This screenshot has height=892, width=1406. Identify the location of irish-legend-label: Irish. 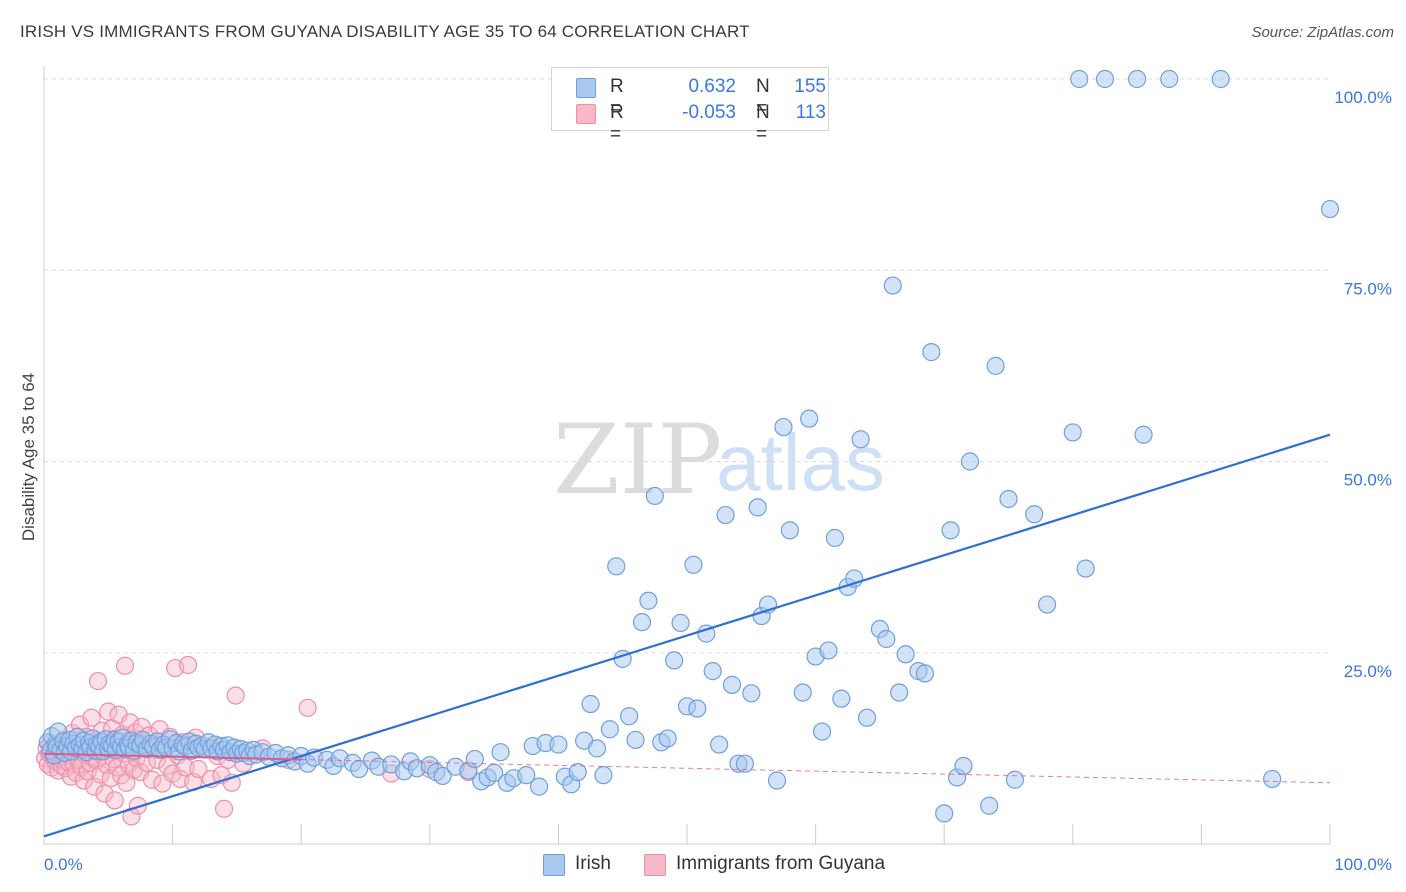
(593, 863).